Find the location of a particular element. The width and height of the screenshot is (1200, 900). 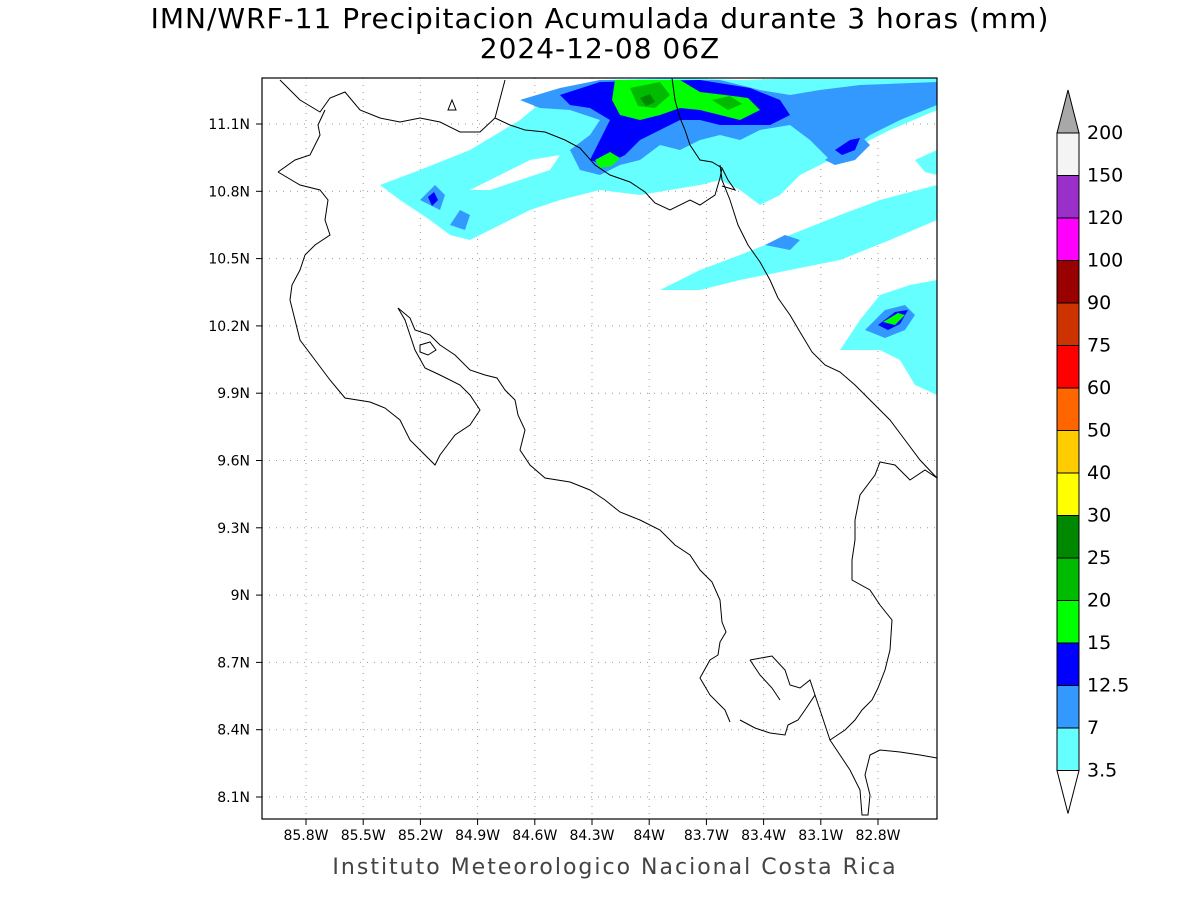

lat-label: 8.1N is located at coordinates (233, 798).